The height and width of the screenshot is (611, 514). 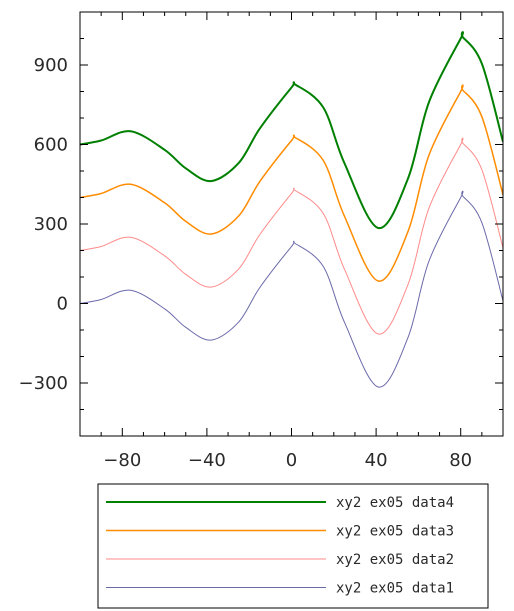 What do you see at coordinates (460, 460) in the screenshot?
I see `x-tick-label: 80` at bounding box center [460, 460].